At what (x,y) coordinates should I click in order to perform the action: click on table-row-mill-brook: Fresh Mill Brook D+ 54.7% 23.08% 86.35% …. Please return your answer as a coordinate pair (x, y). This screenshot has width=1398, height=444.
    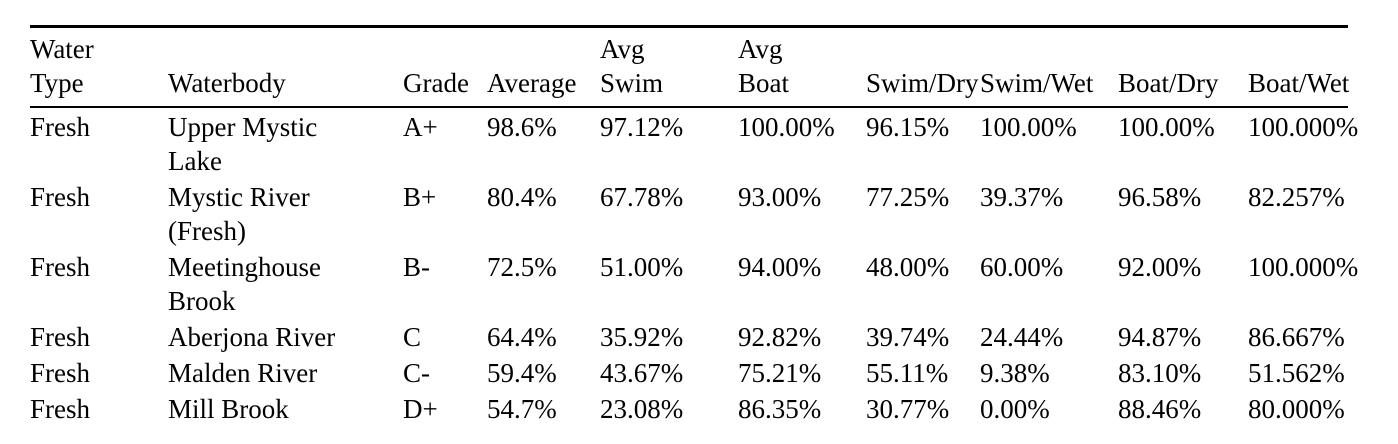
    Looking at the image, I should click on (689, 408).